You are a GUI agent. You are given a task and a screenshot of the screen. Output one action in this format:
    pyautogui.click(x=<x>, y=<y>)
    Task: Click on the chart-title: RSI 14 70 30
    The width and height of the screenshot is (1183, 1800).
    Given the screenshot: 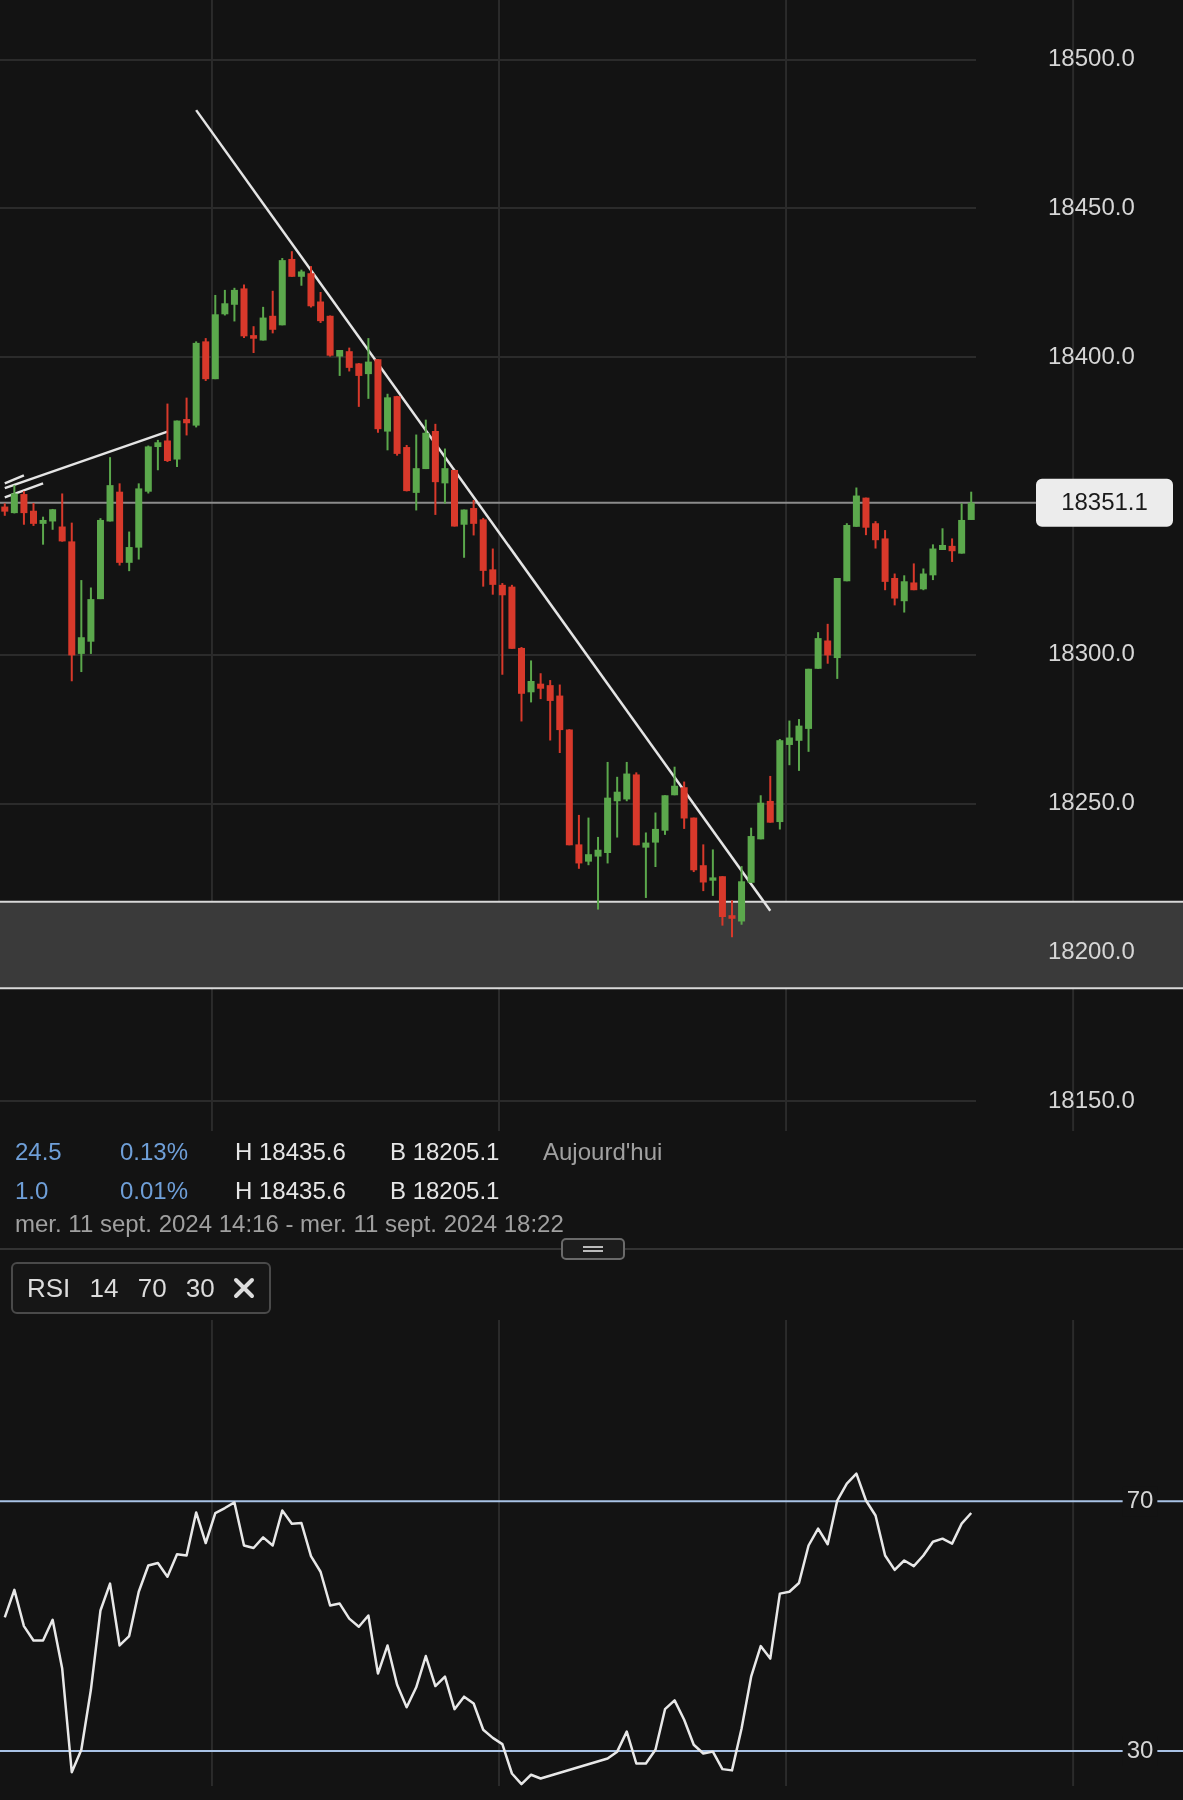 What is the action you would take?
    pyautogui.click(x=121, y=1288)
    